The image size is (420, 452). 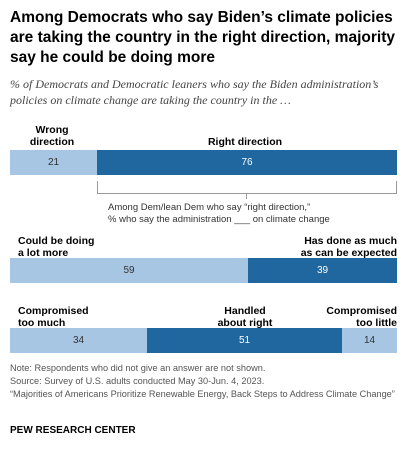 I want to click on value-done-as-much: 39, so click(x=322, y=270).